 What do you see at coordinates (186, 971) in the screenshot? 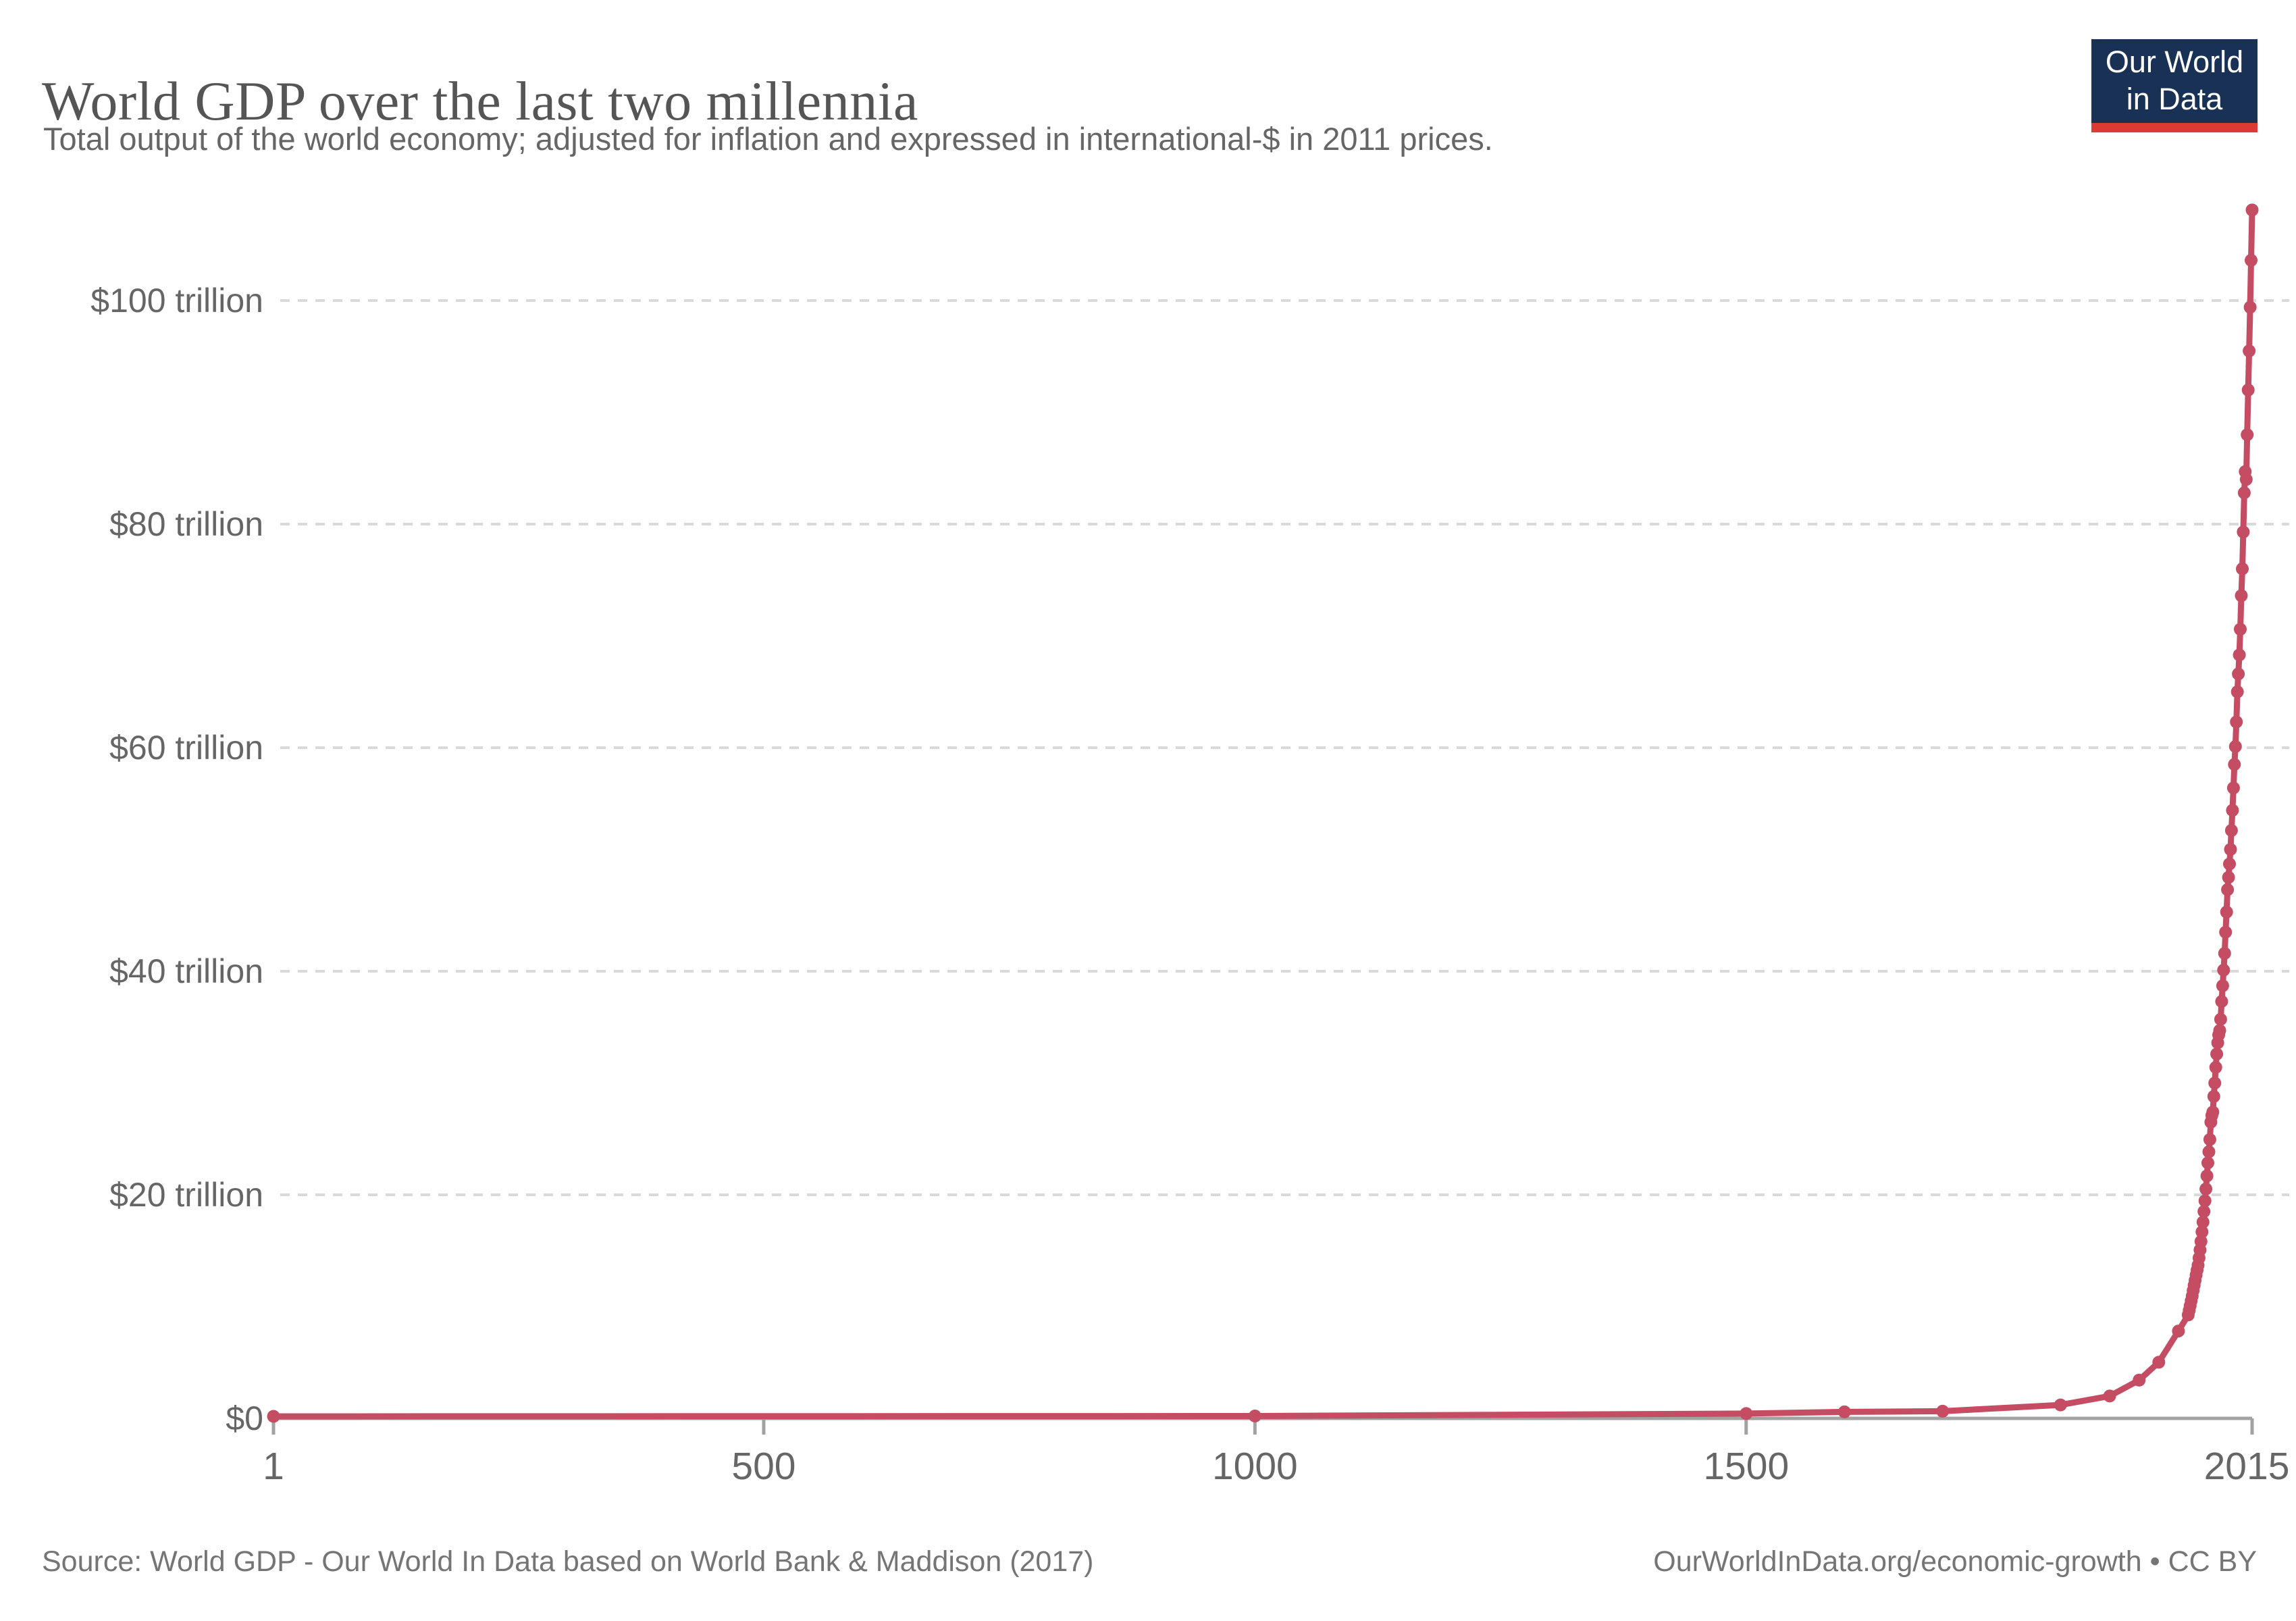
I see `y-tick-label: $40 trillion` at bounding box center [186, 971].